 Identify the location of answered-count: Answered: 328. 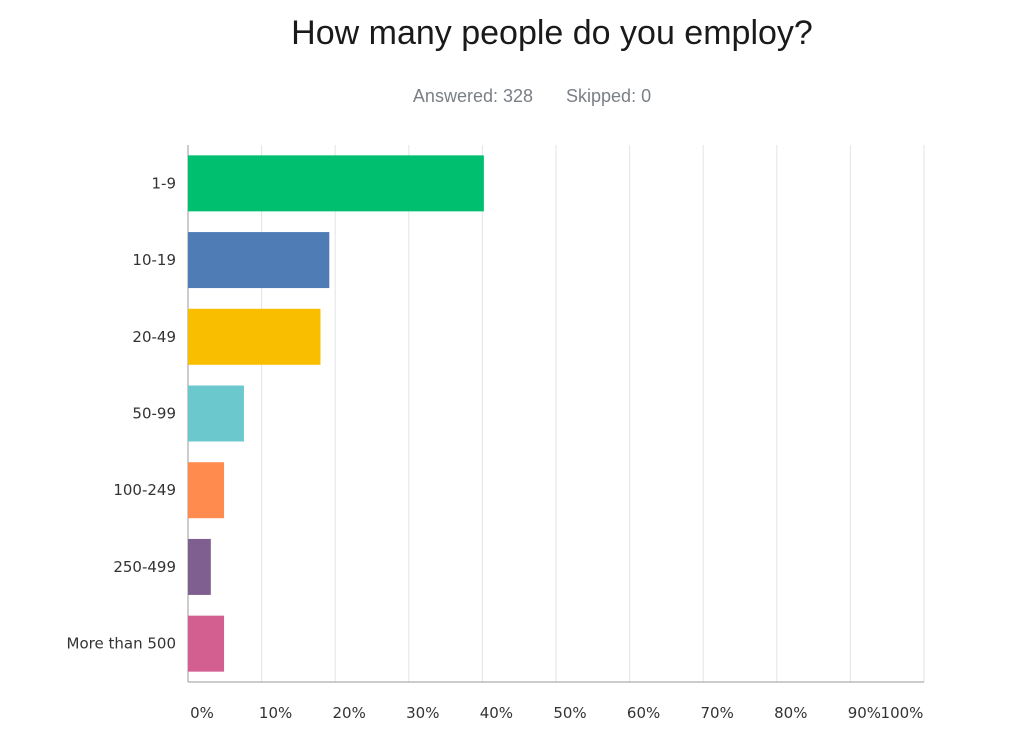
(472, 96).